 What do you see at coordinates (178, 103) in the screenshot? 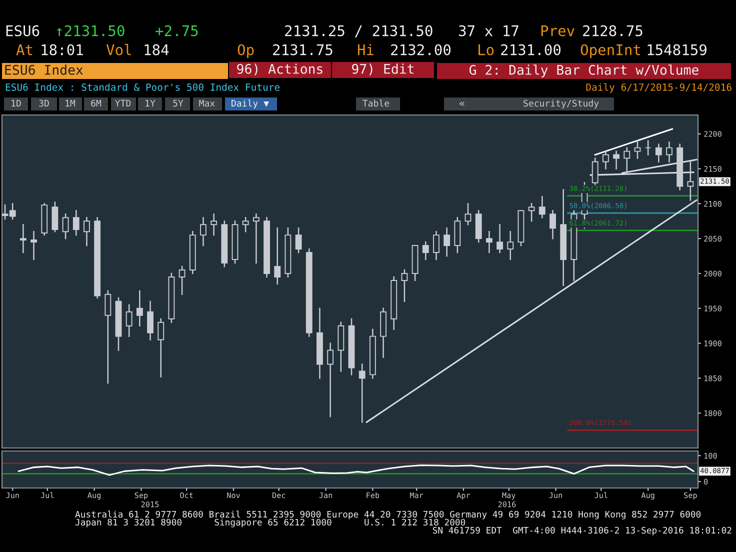
I see `text: 5Y` at bounding box center [178, 103].